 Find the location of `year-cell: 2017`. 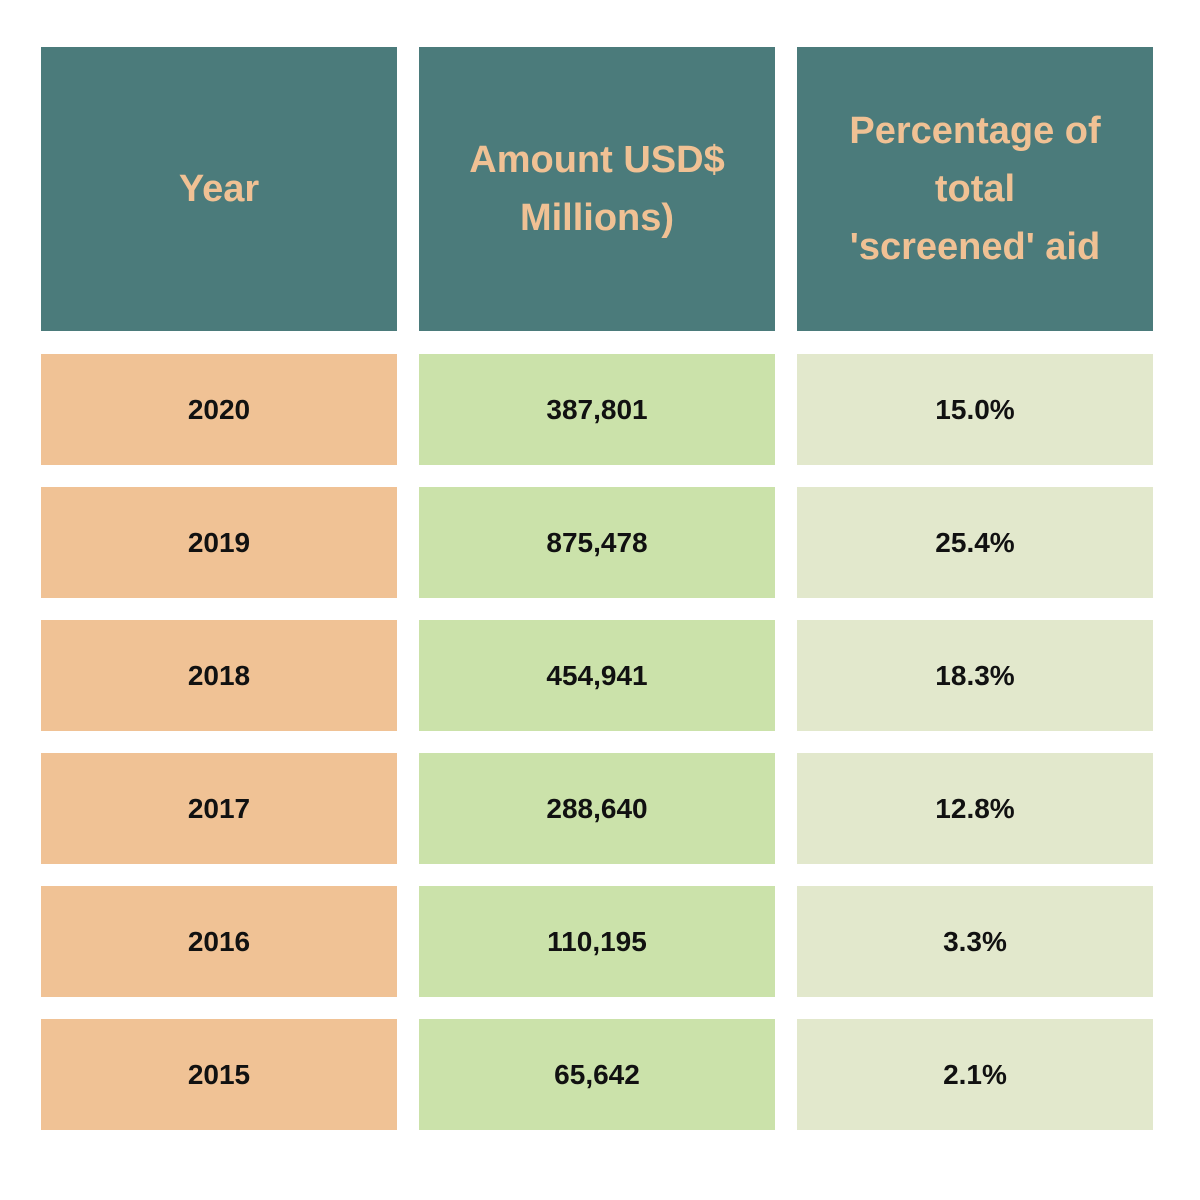

year-cell: 2017 is located at coordinates (219, 808).